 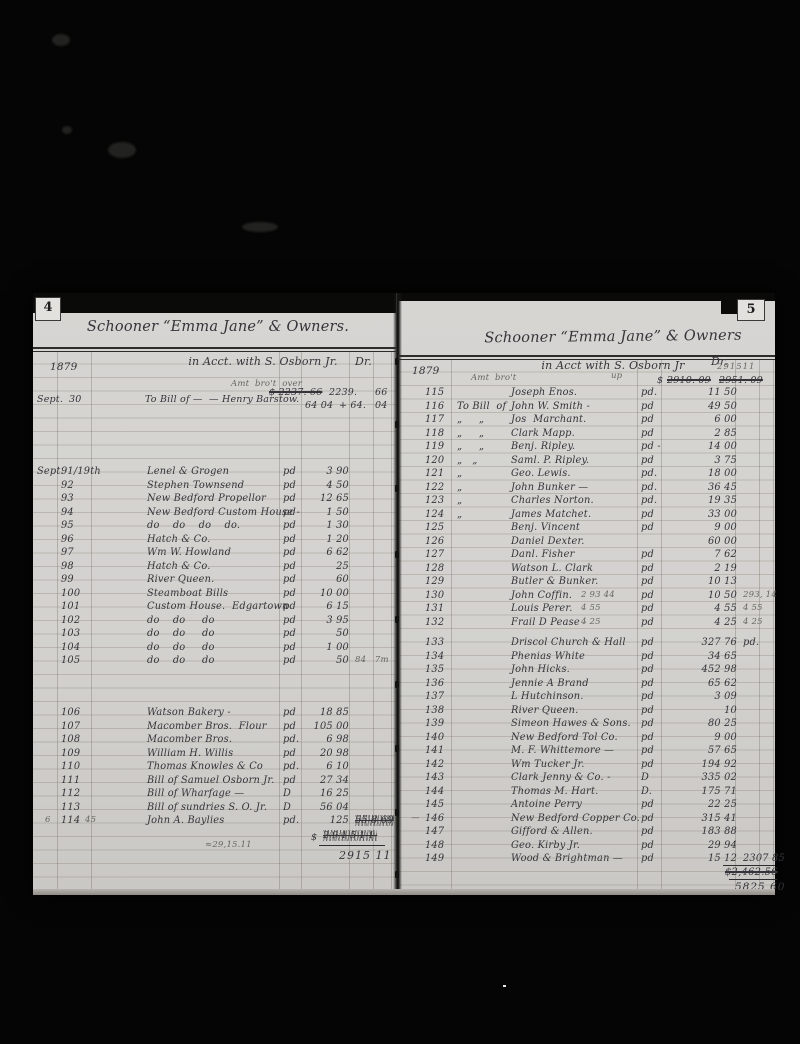 What do you see at coordinates (50, 471) in the screenshot?
I see `entry-d: Sept.` at bounding box center [50, 471].